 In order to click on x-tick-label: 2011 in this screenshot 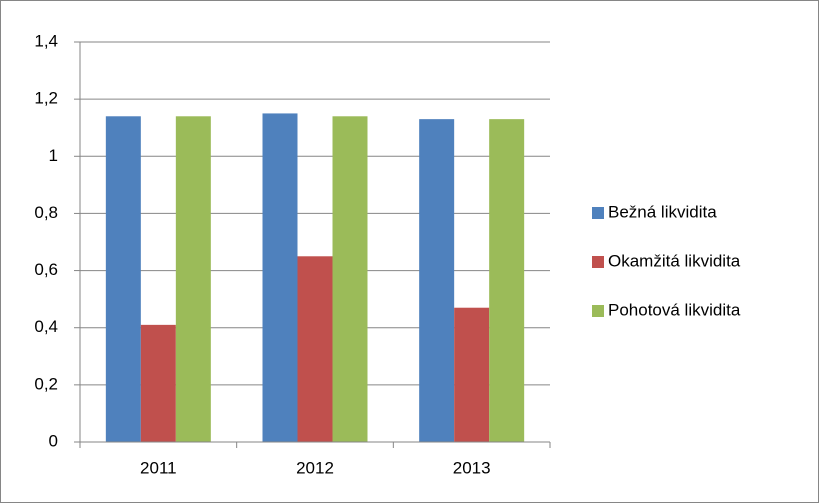, I will do `click(158, 467)`.